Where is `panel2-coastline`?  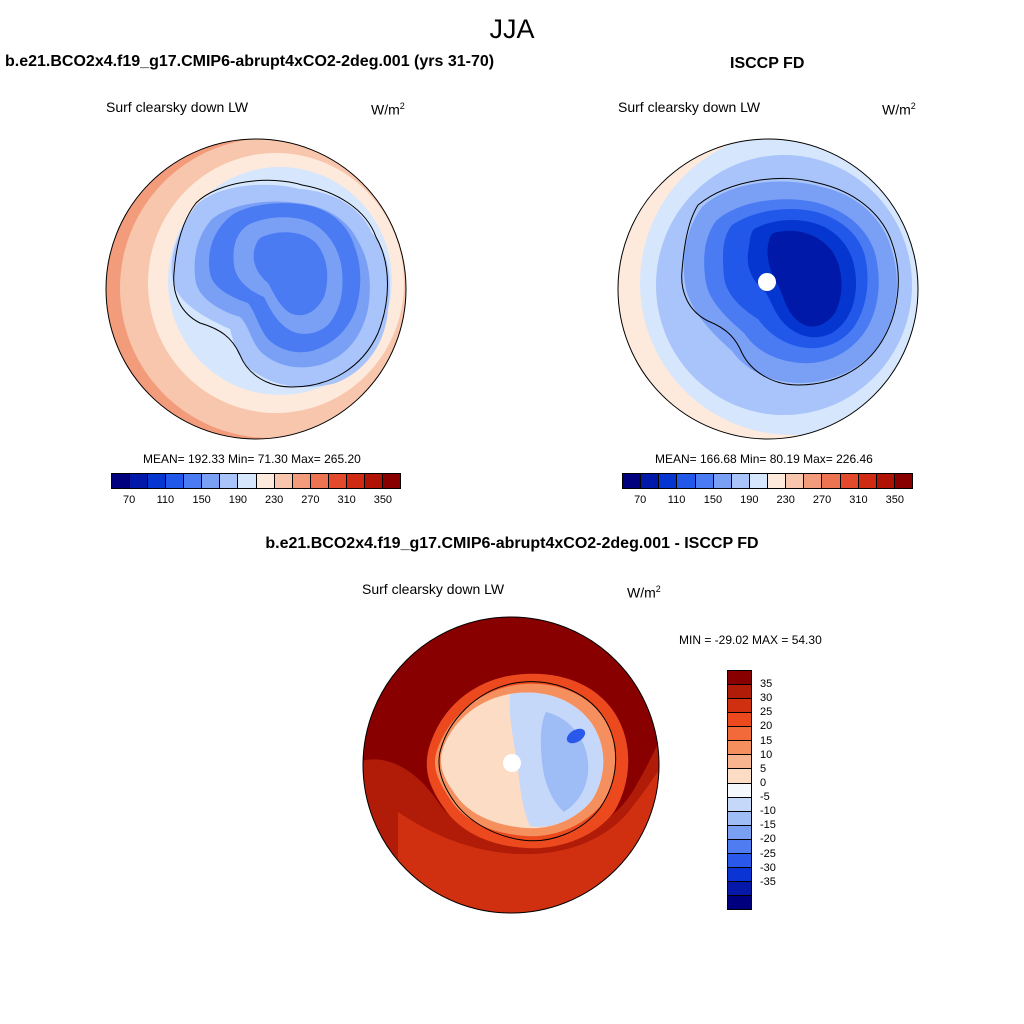
panel2-coastline is located at coordinates (790, 281).